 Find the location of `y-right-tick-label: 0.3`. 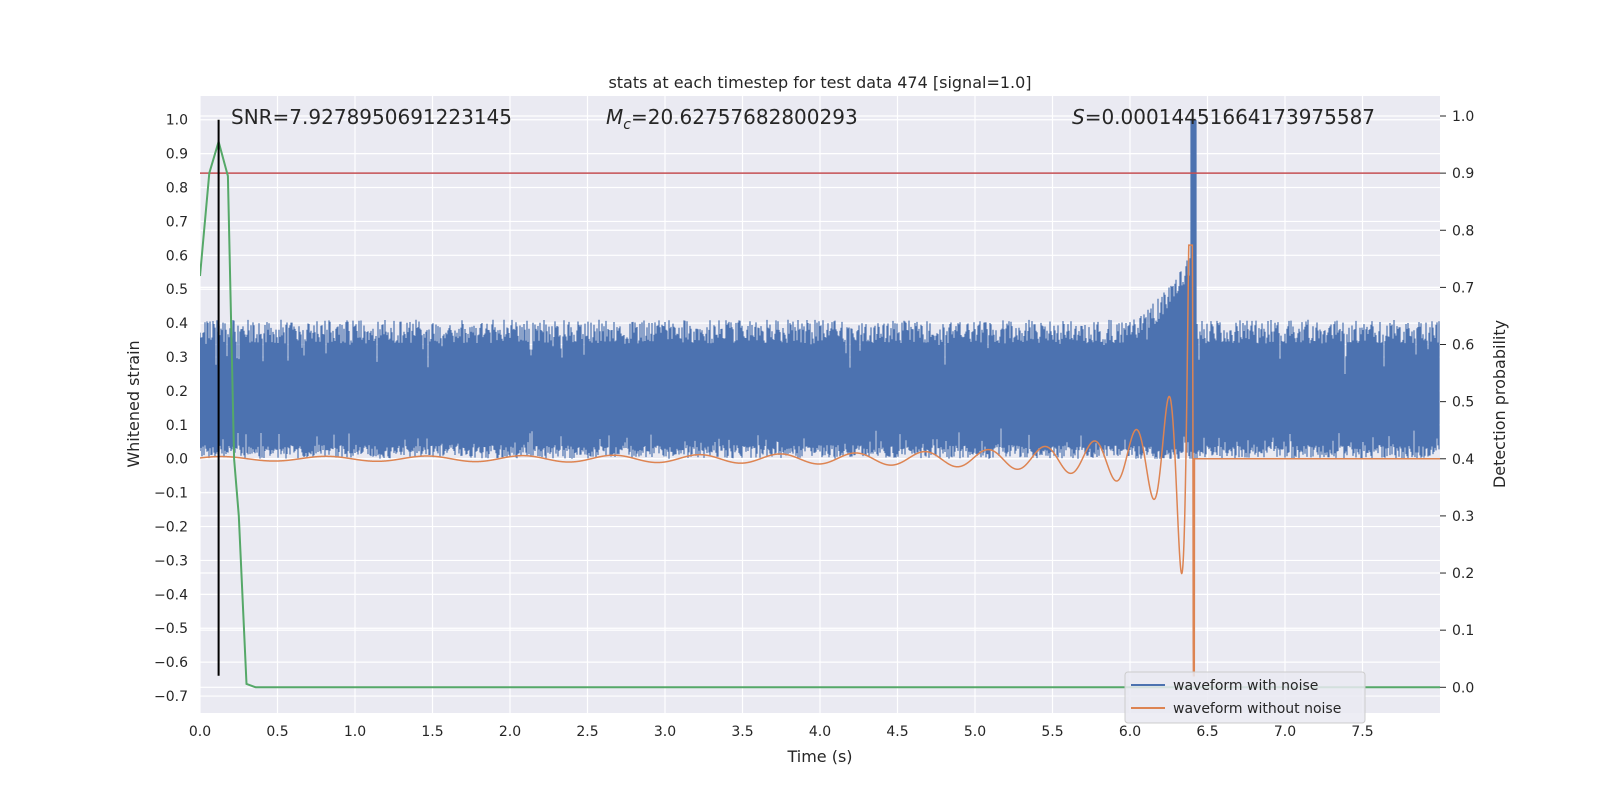

y-right-tick-label: 0.3 is located at coordinates (1463, 517).